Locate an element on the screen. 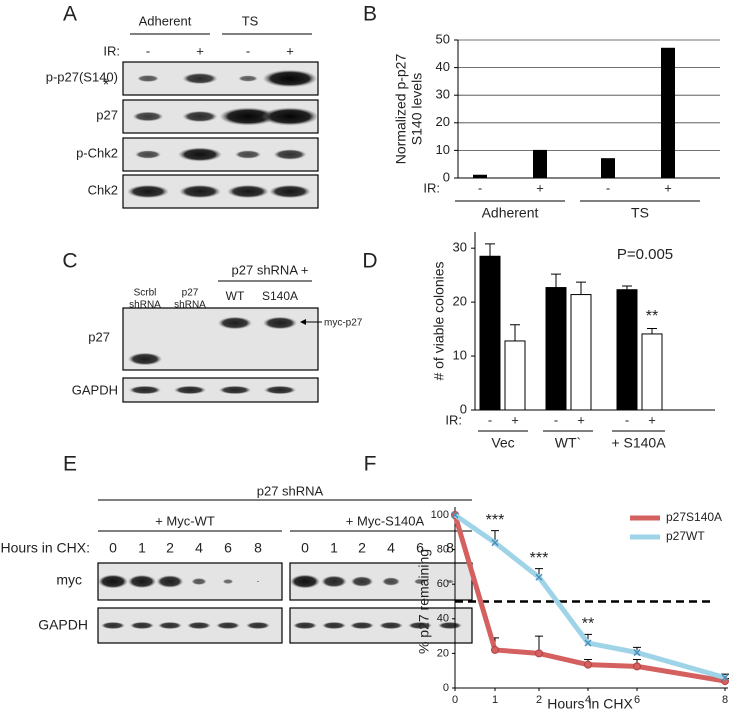 Image resolution: width=733 pixels, height=713 pixels. hour-label: 1 is located at coordinates (334, 548).